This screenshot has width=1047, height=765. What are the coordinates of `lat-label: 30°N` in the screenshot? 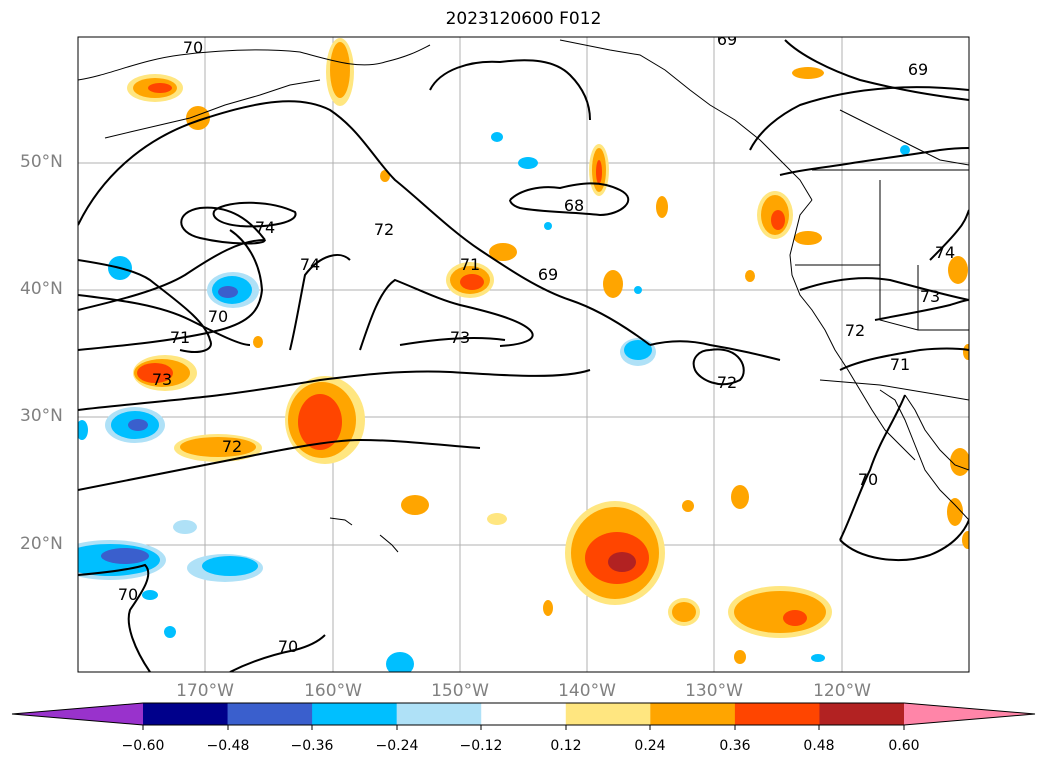 It's located at (41, 416).